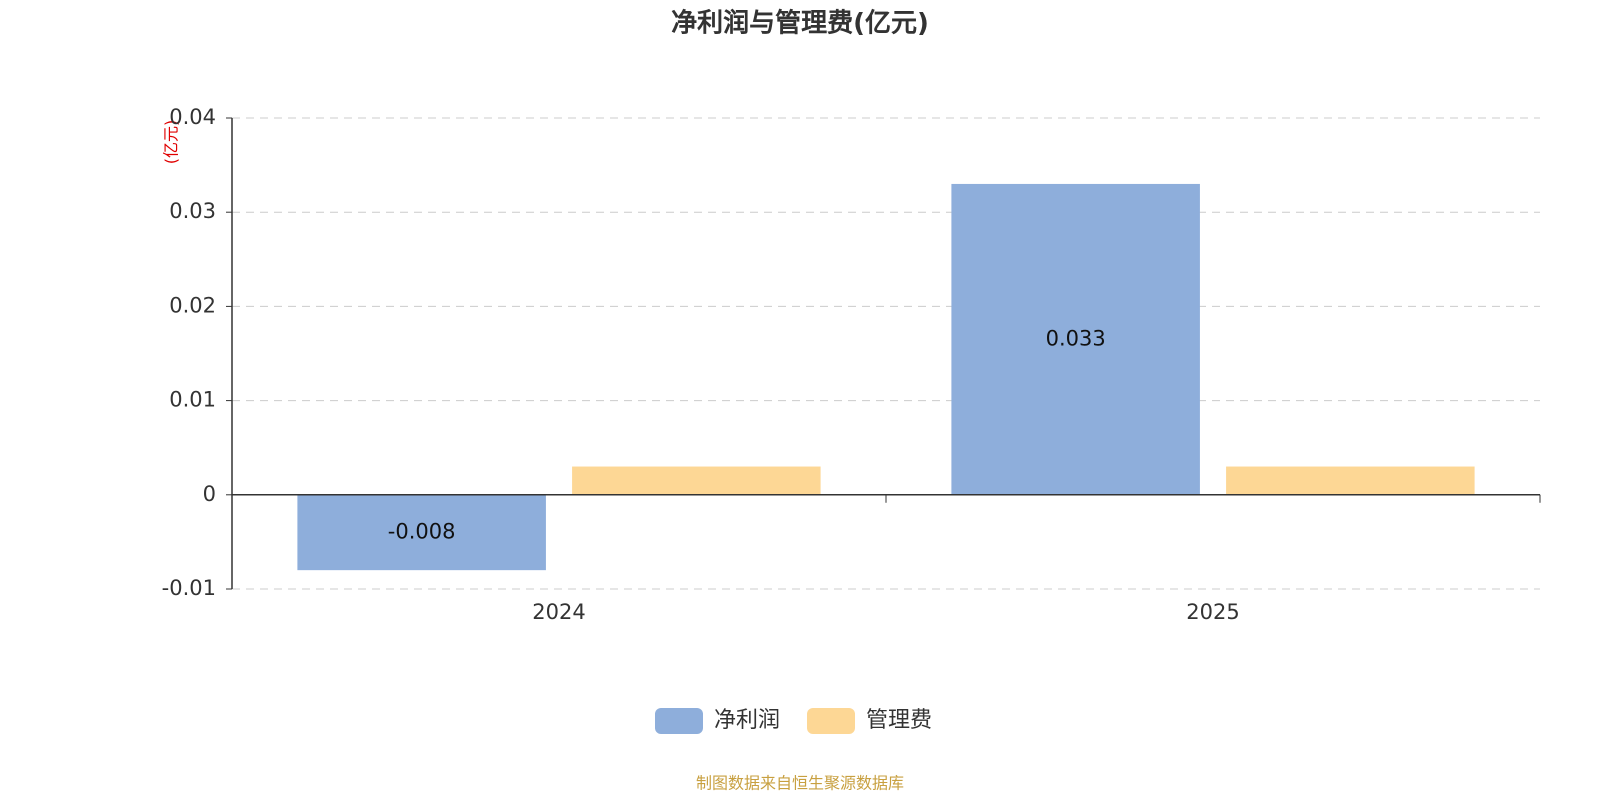  Describe the element at coordinates (899, 720) in the screenshot. I see `legend-label: 管理费` at that location.